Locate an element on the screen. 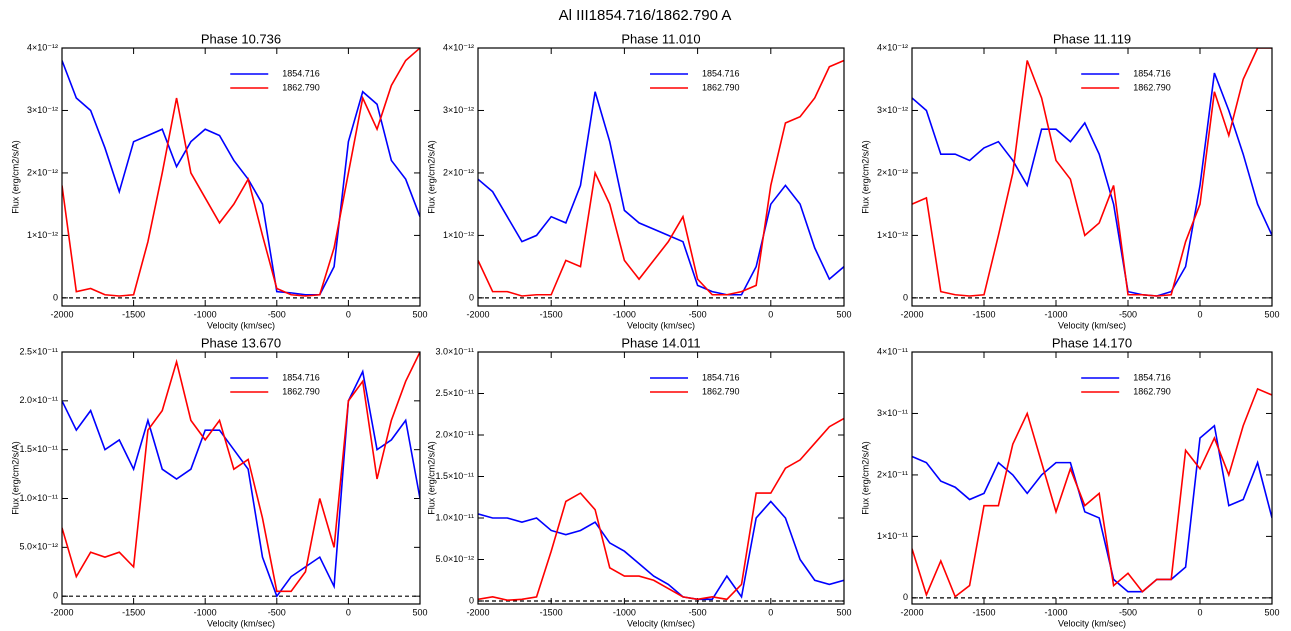  subplot-title: Phase 11.010 is located at coordinates (660, 38).